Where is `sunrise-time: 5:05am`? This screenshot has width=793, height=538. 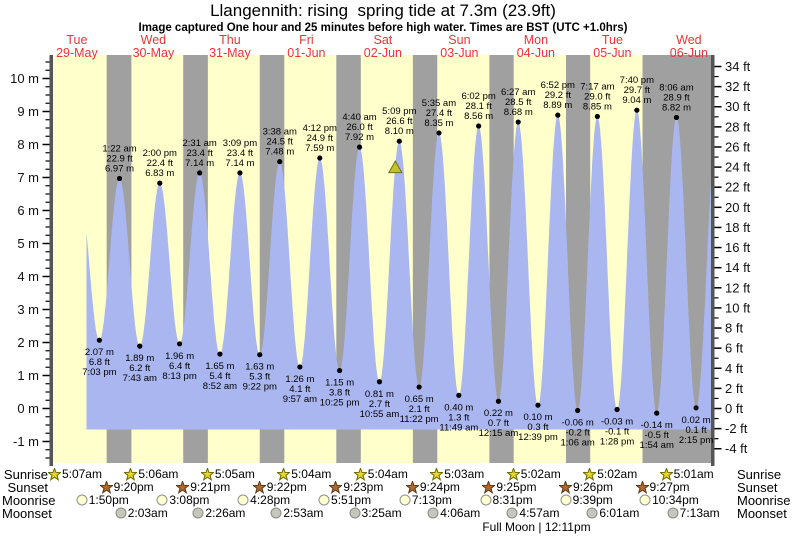 sunrise-time: 5:05am is located at coordinates (234, 474).